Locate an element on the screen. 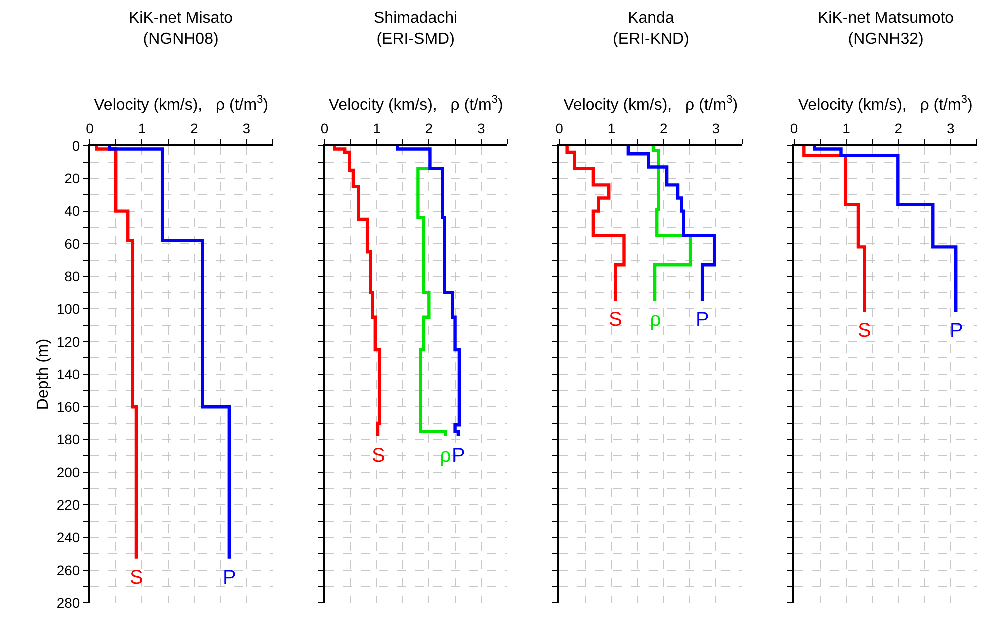  y-axis-title: Depth (m) is located at coordinates (43, 374).